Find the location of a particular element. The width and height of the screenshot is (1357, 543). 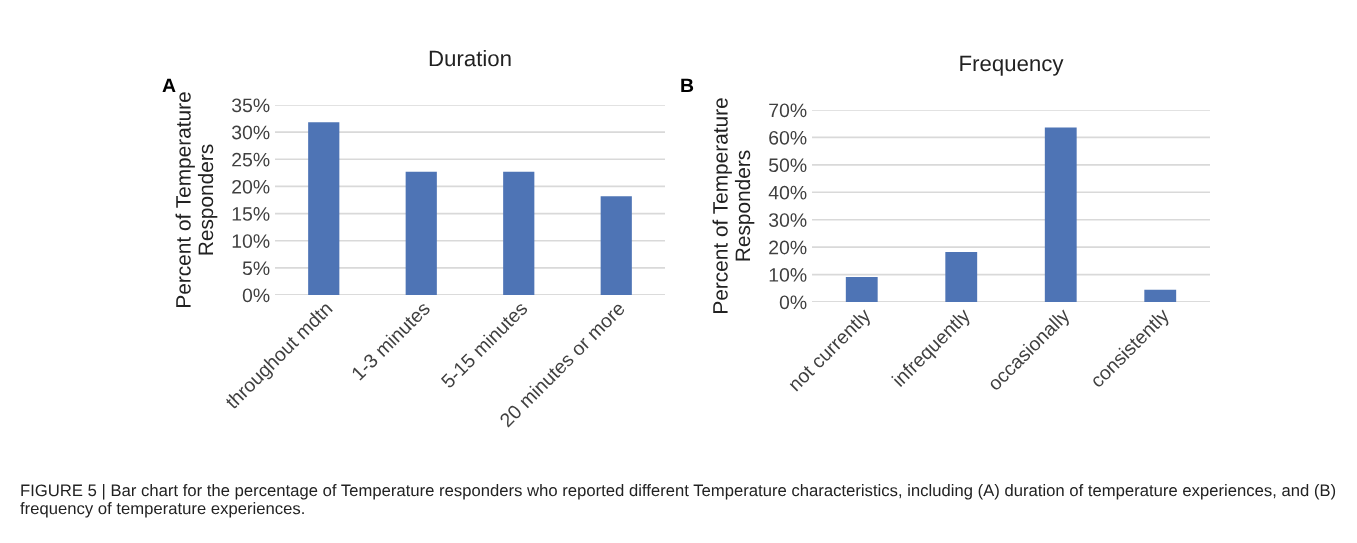

y-tick-label: 70% is located at coordinates (788, 110).